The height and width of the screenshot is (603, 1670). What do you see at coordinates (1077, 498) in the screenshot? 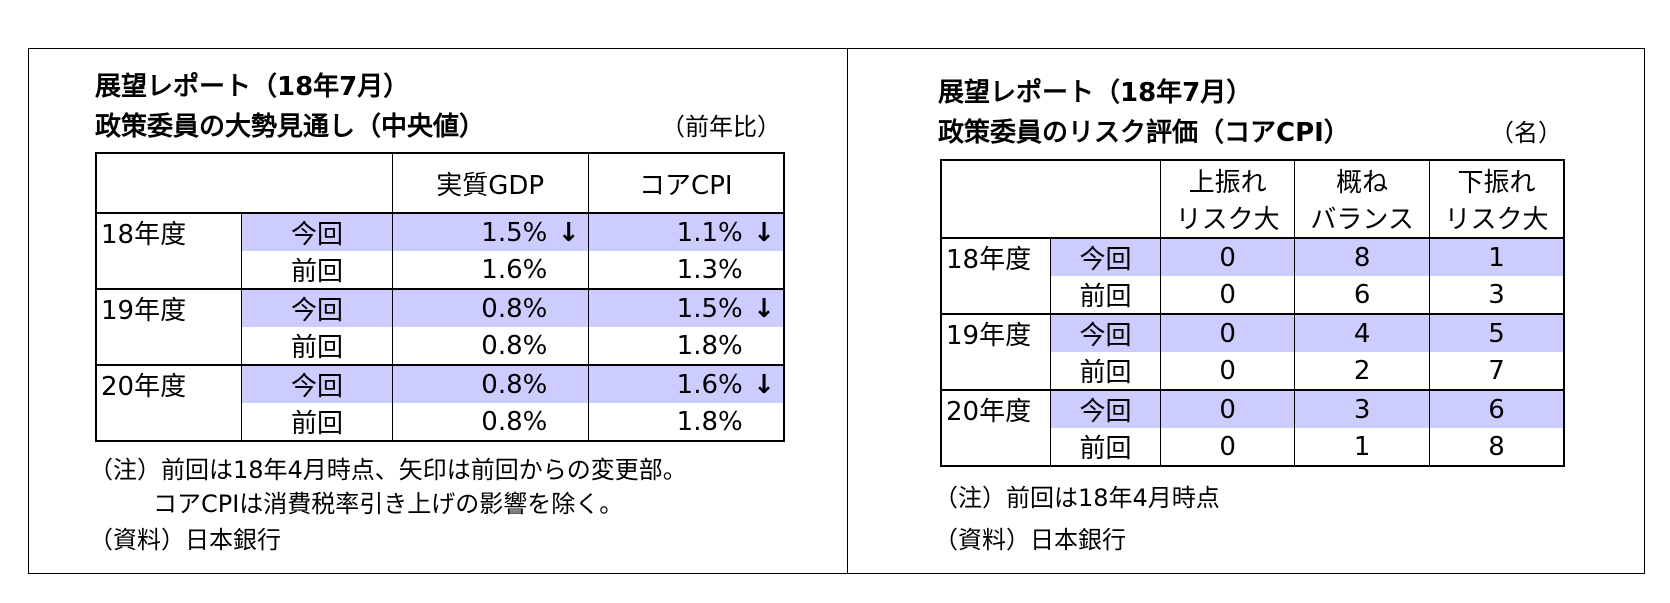
I see `right-note-1: （注）前回は18年4月時点` at bounding box center [1077, 498].